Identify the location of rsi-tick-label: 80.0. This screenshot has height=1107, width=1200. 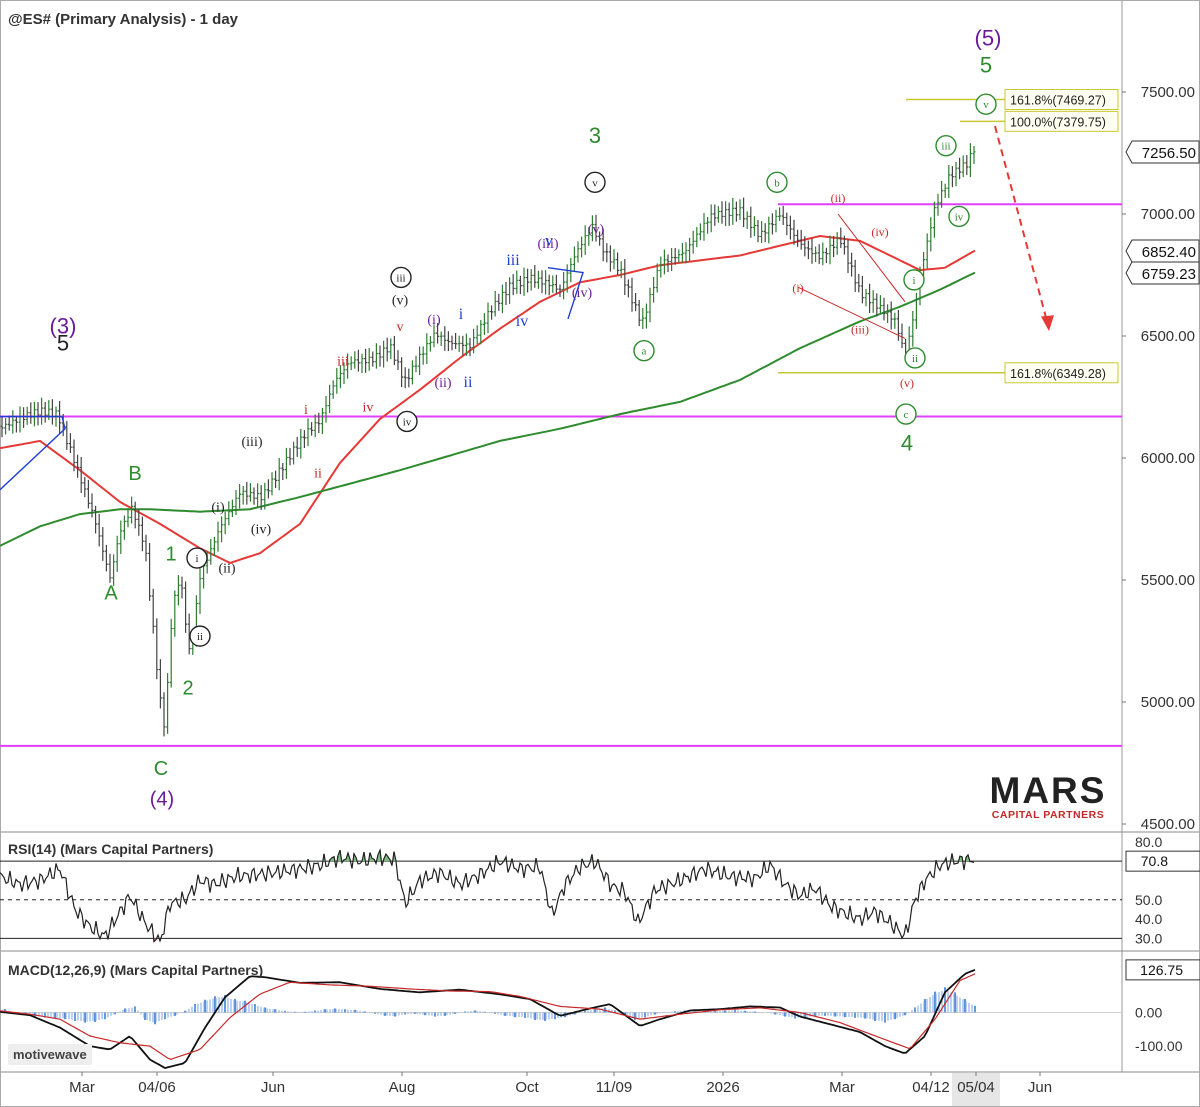
(1148, 842).